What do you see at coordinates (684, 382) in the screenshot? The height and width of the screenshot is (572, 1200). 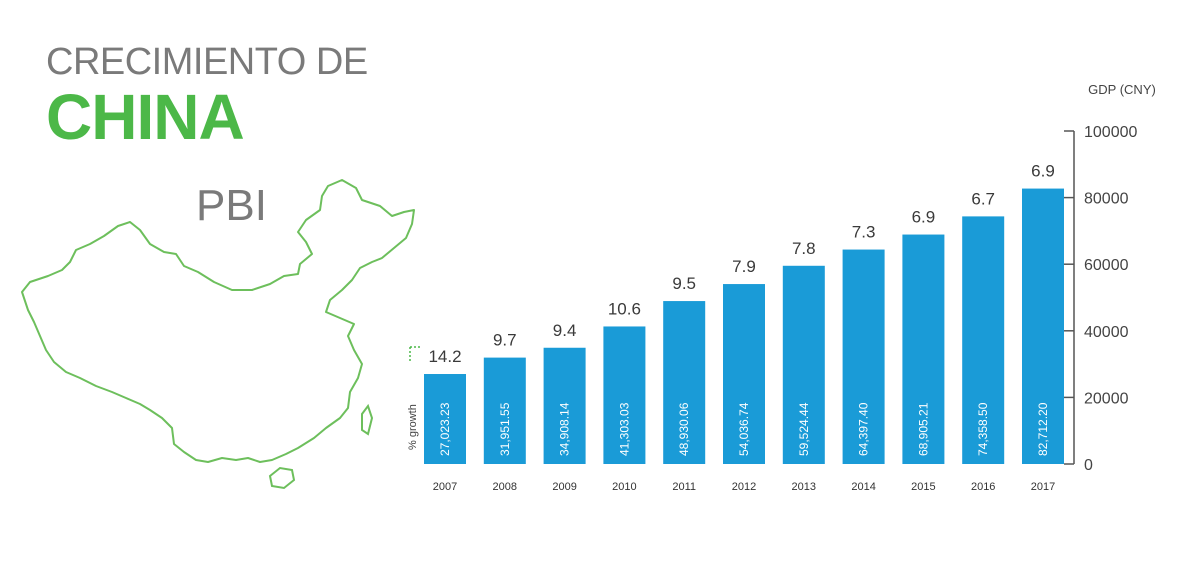 I see `bar-2011` at bounding box center [684, 382].